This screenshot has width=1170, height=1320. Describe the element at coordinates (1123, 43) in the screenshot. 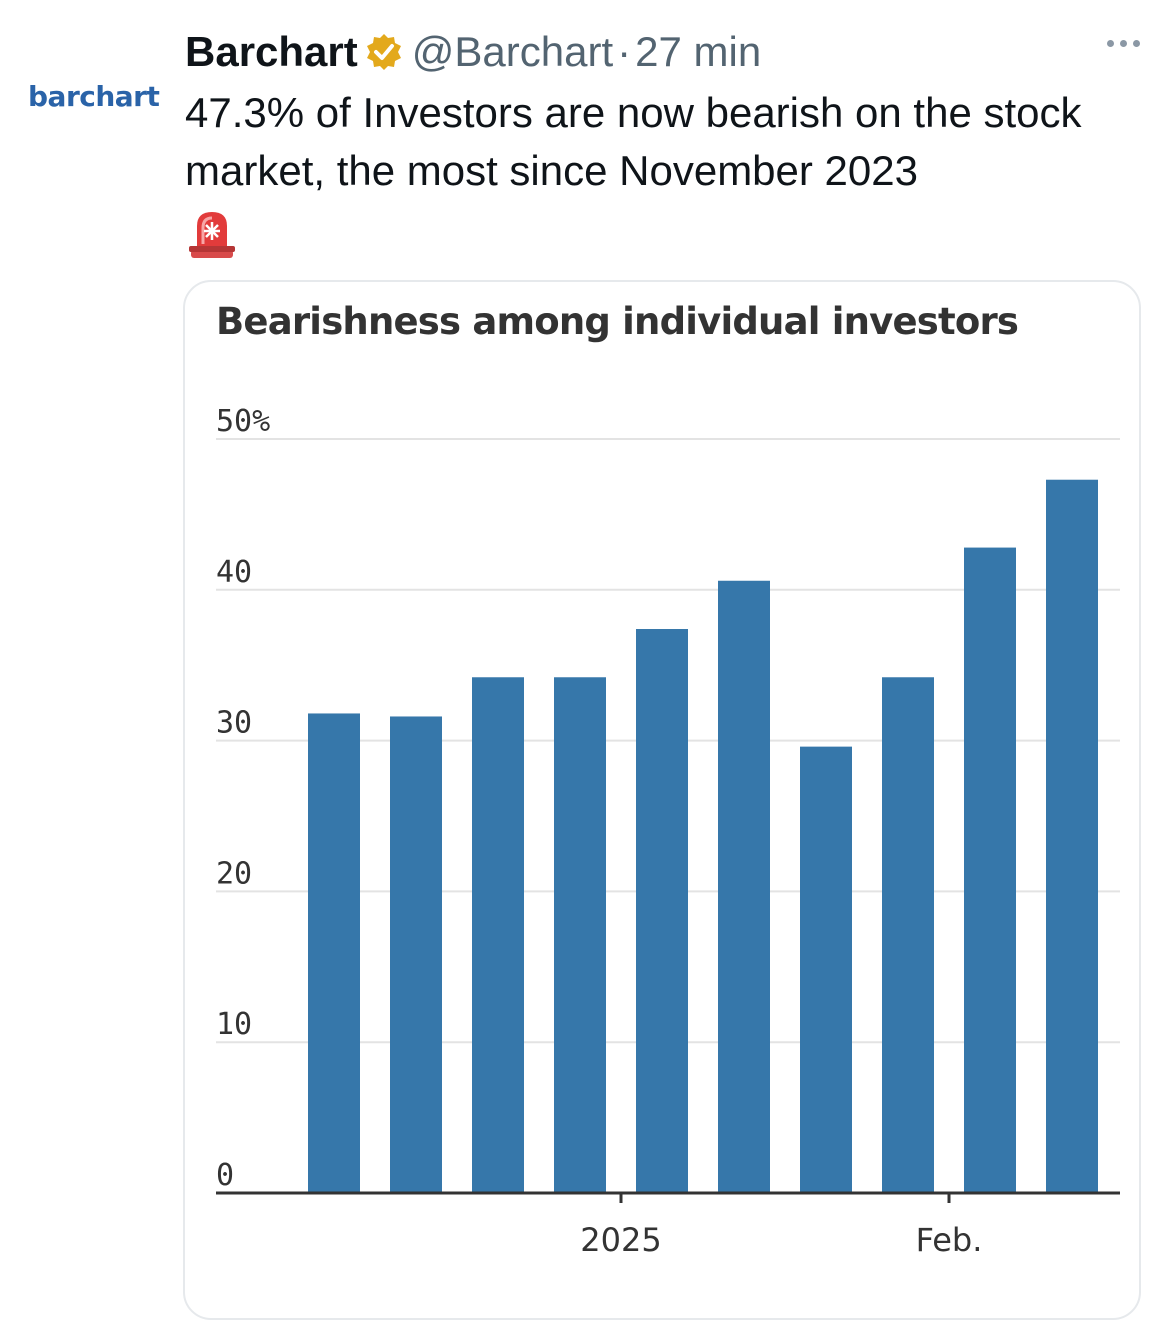

I see `more-options-icon` at that location.